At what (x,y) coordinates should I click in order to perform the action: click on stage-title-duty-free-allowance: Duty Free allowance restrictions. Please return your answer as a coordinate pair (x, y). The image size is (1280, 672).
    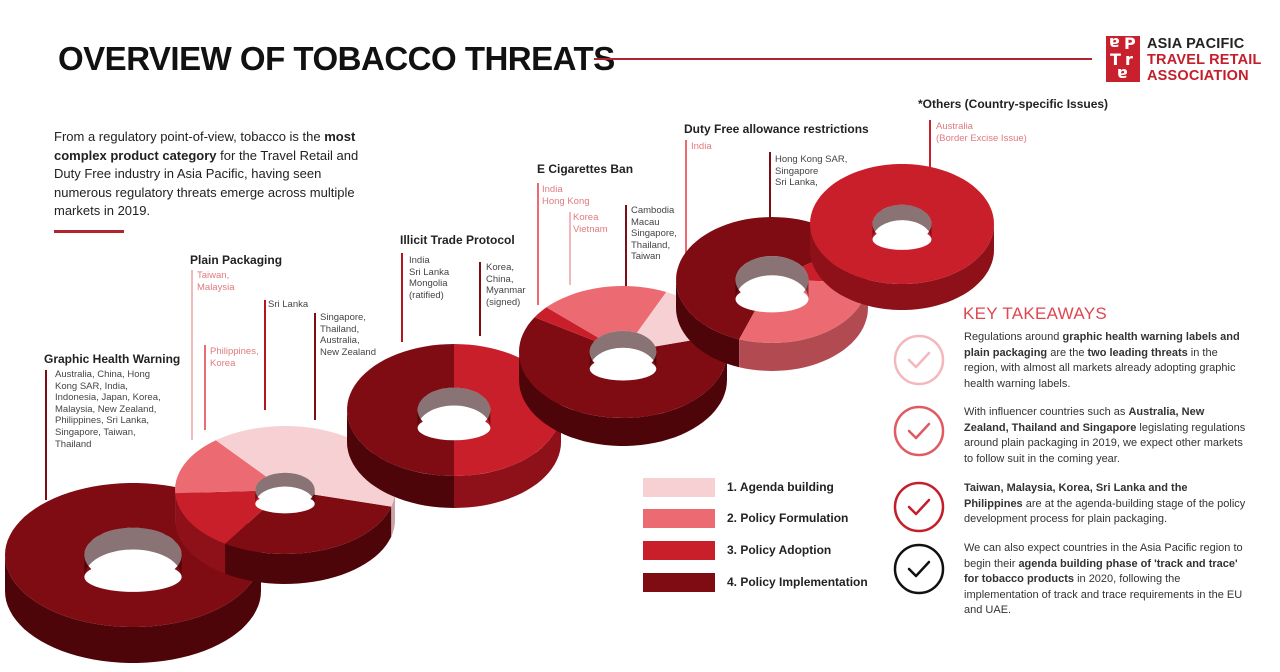
    Looking at the image, I should click on (776, 129).